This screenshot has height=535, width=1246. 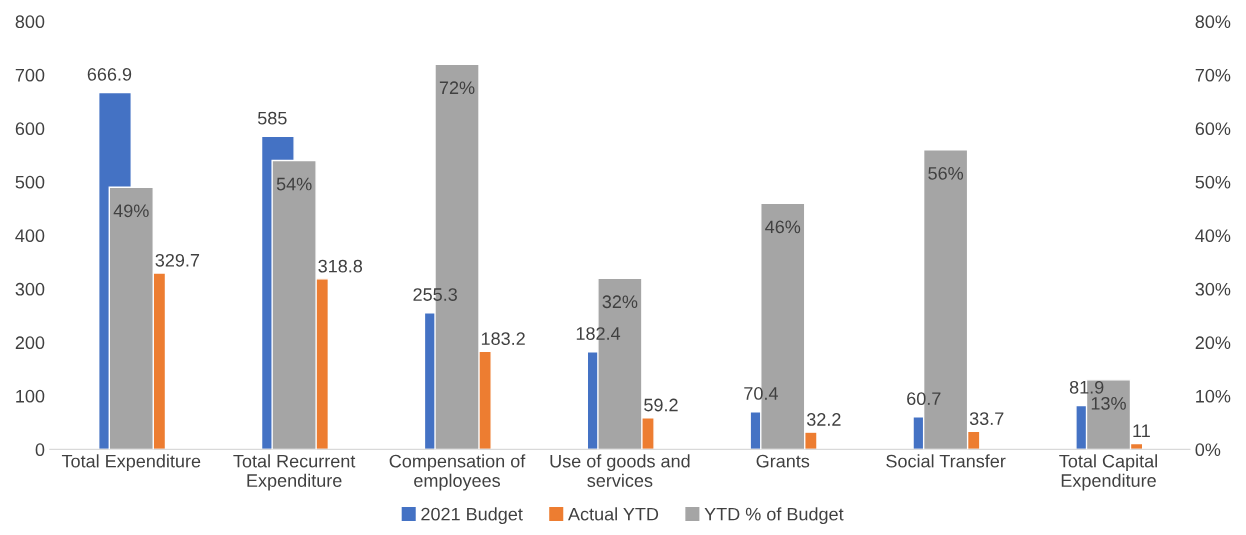 I want to click on y-tick-label: 300, so click(x=30, y=289).